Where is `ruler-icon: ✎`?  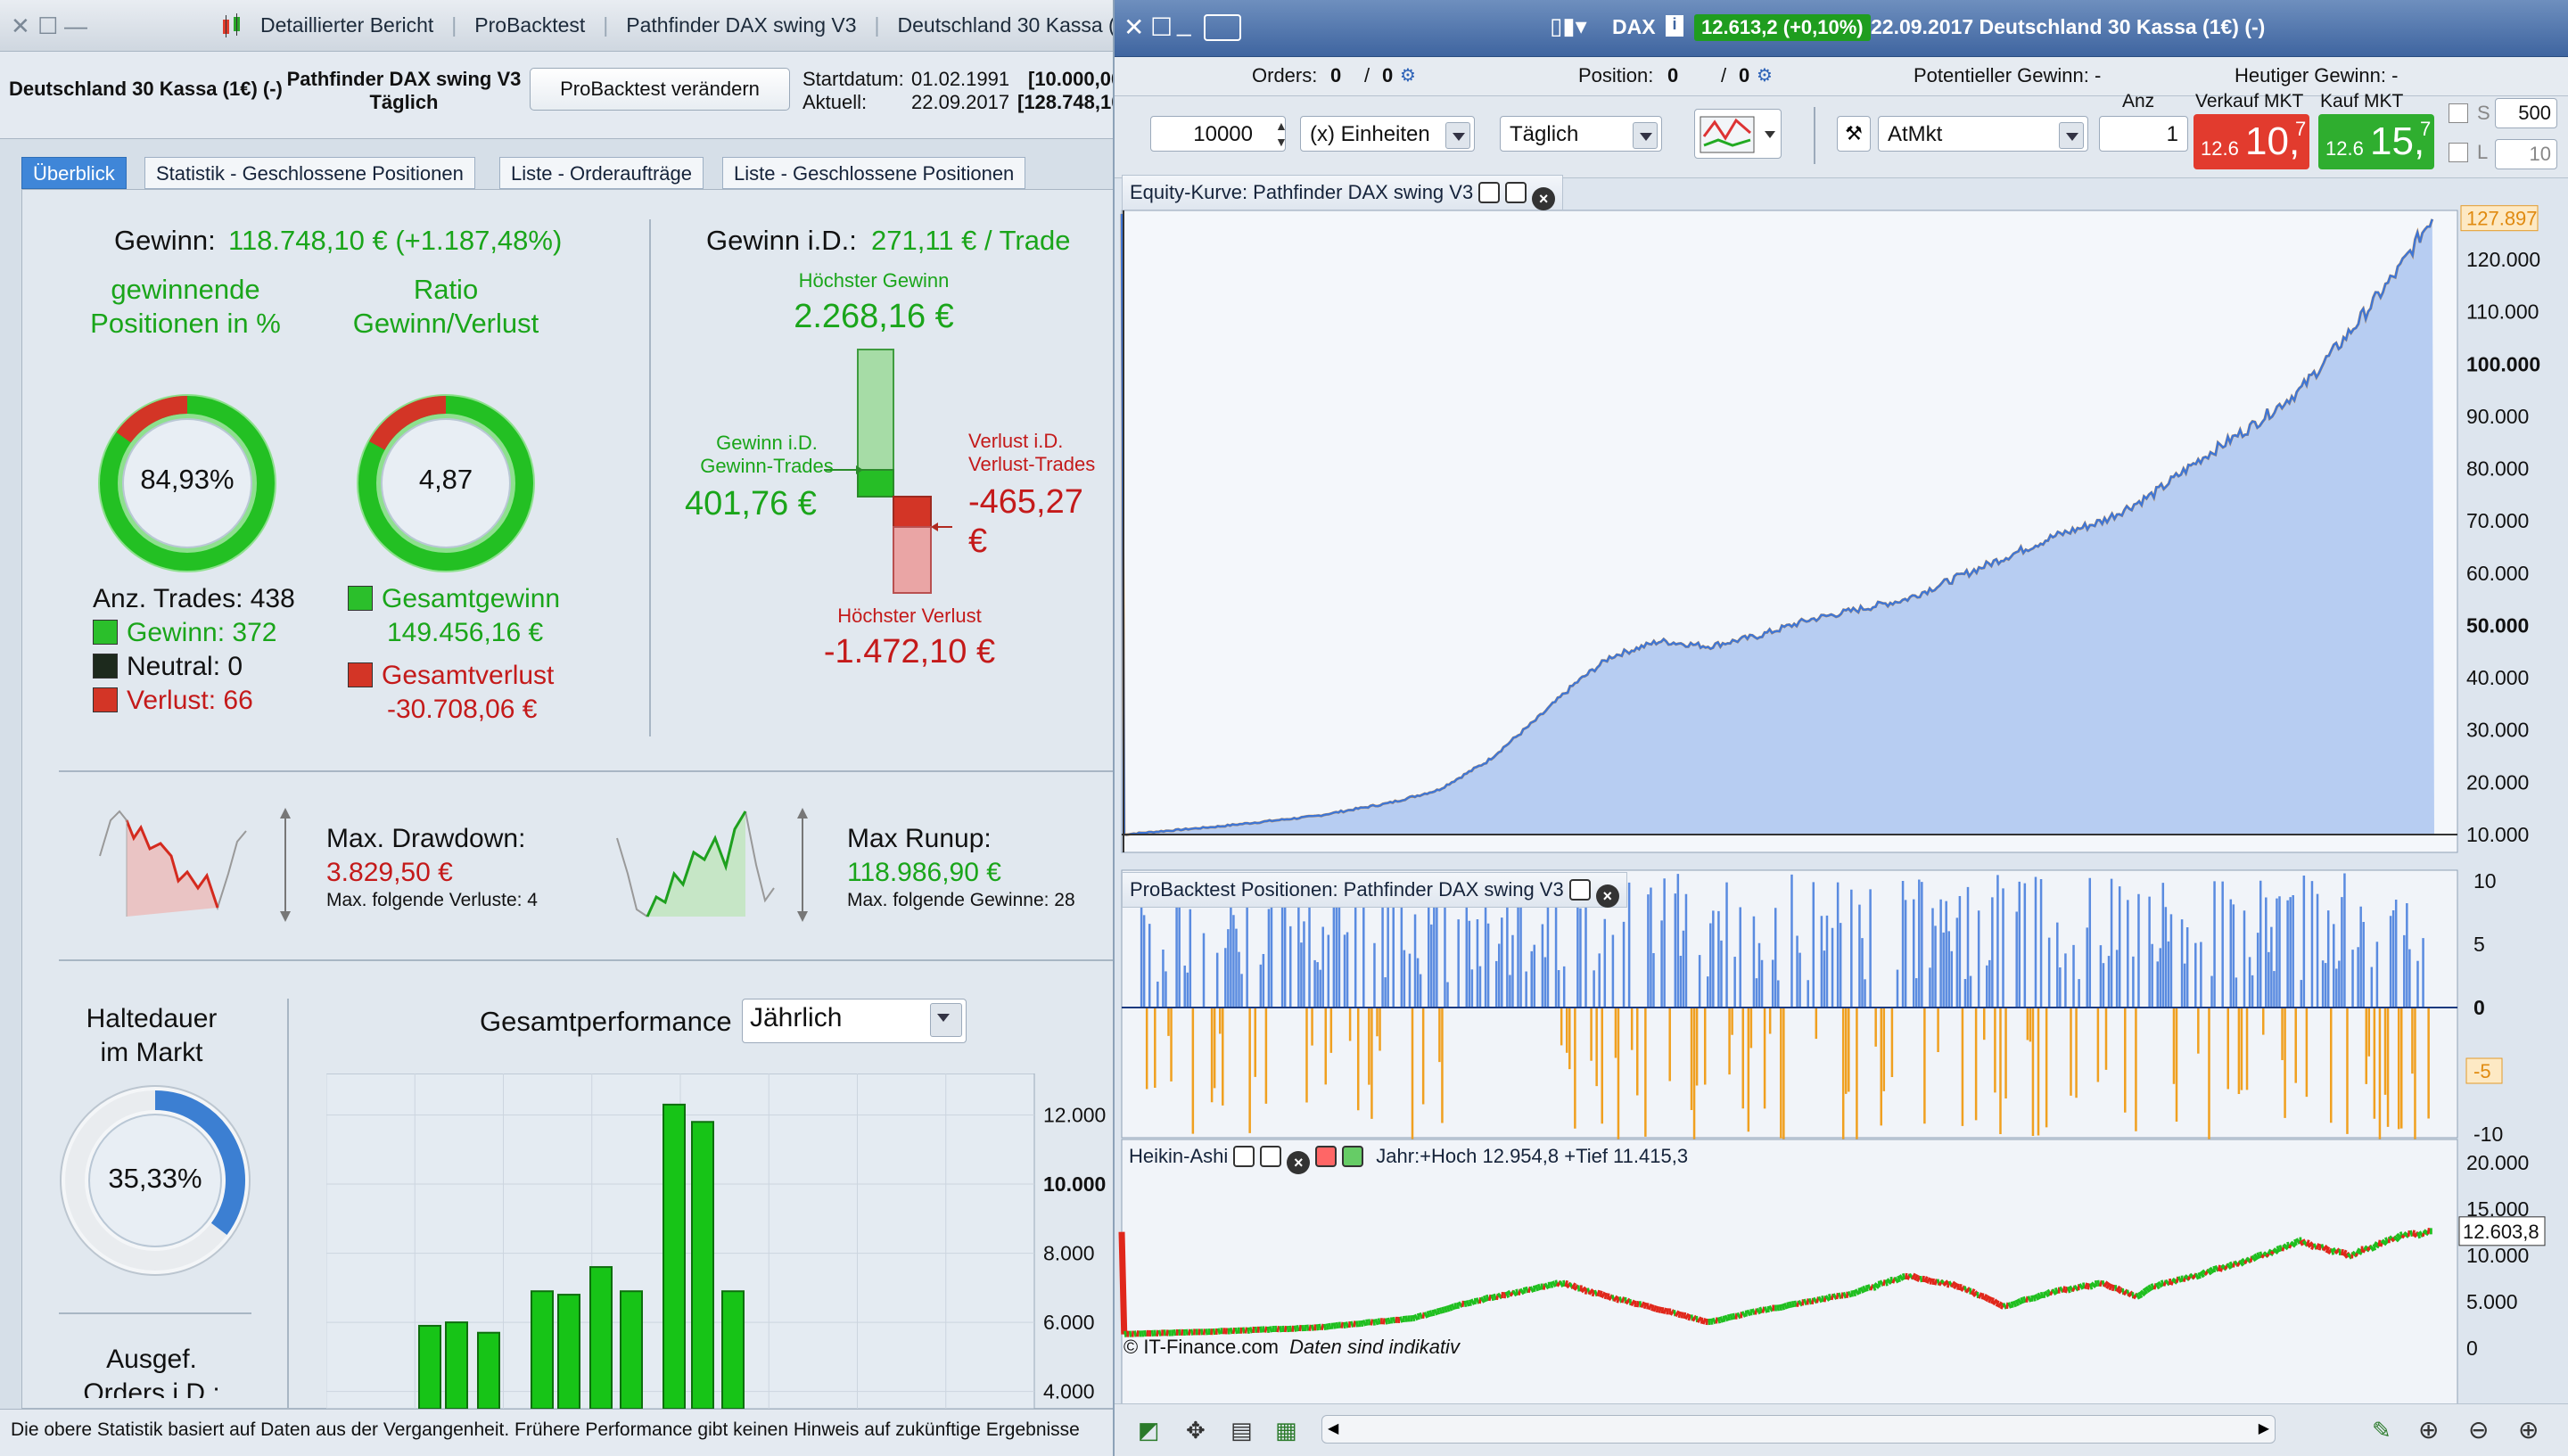 ruler-icon: ✎ is located at coordinates (2381, 1431).